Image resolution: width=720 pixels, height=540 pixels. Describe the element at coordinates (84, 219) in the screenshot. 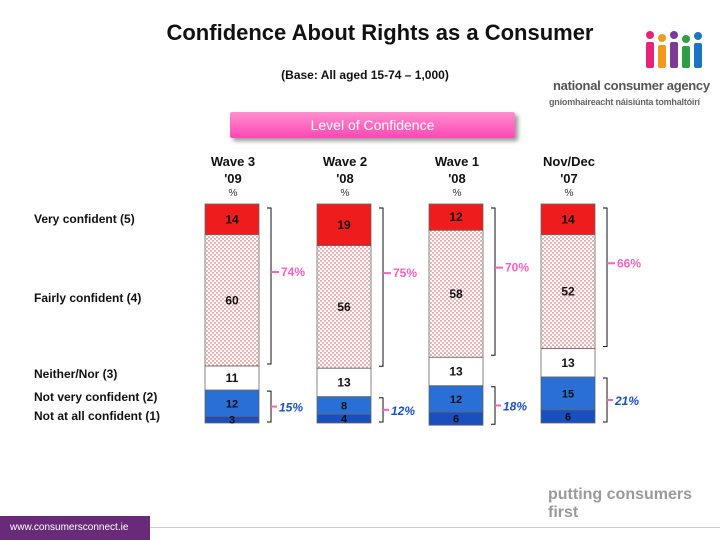

I see `row-label-very-confident: Very confident (5)` at that location.